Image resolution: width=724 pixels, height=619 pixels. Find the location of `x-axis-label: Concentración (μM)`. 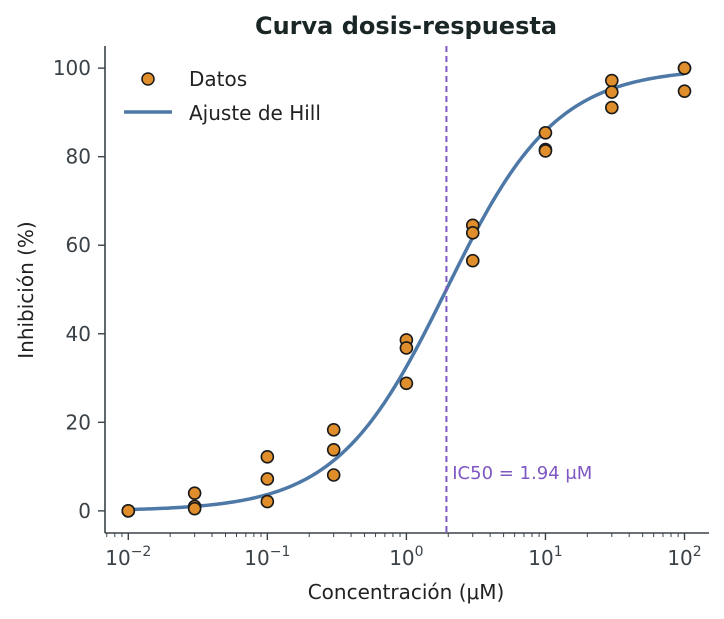

x-axis-label: Concentración (μM) is located at coordinates (406, 592).